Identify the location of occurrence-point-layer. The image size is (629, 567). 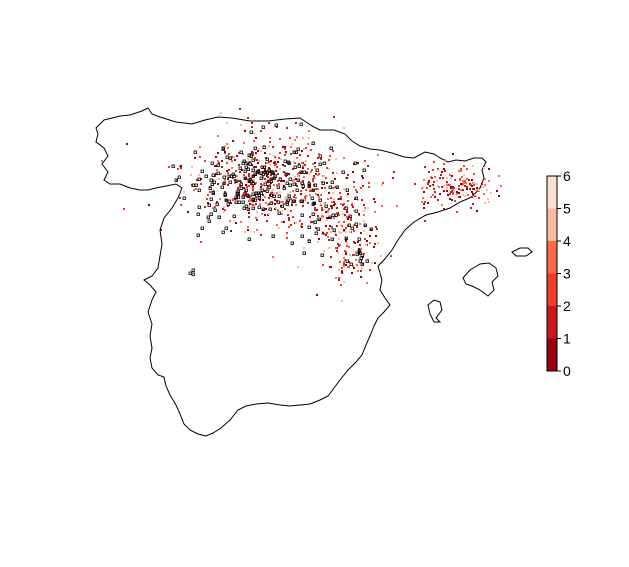
(272, 199).